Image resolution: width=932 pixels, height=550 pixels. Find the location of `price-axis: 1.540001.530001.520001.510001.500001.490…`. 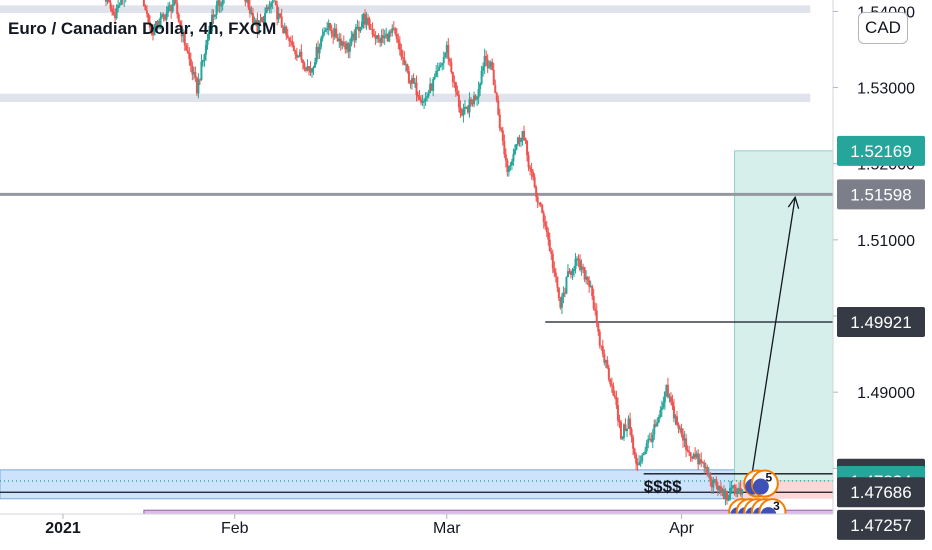

price-axis: 1.540001.530001.520001.510001.500001.490… is located at coordinates (882, 275).